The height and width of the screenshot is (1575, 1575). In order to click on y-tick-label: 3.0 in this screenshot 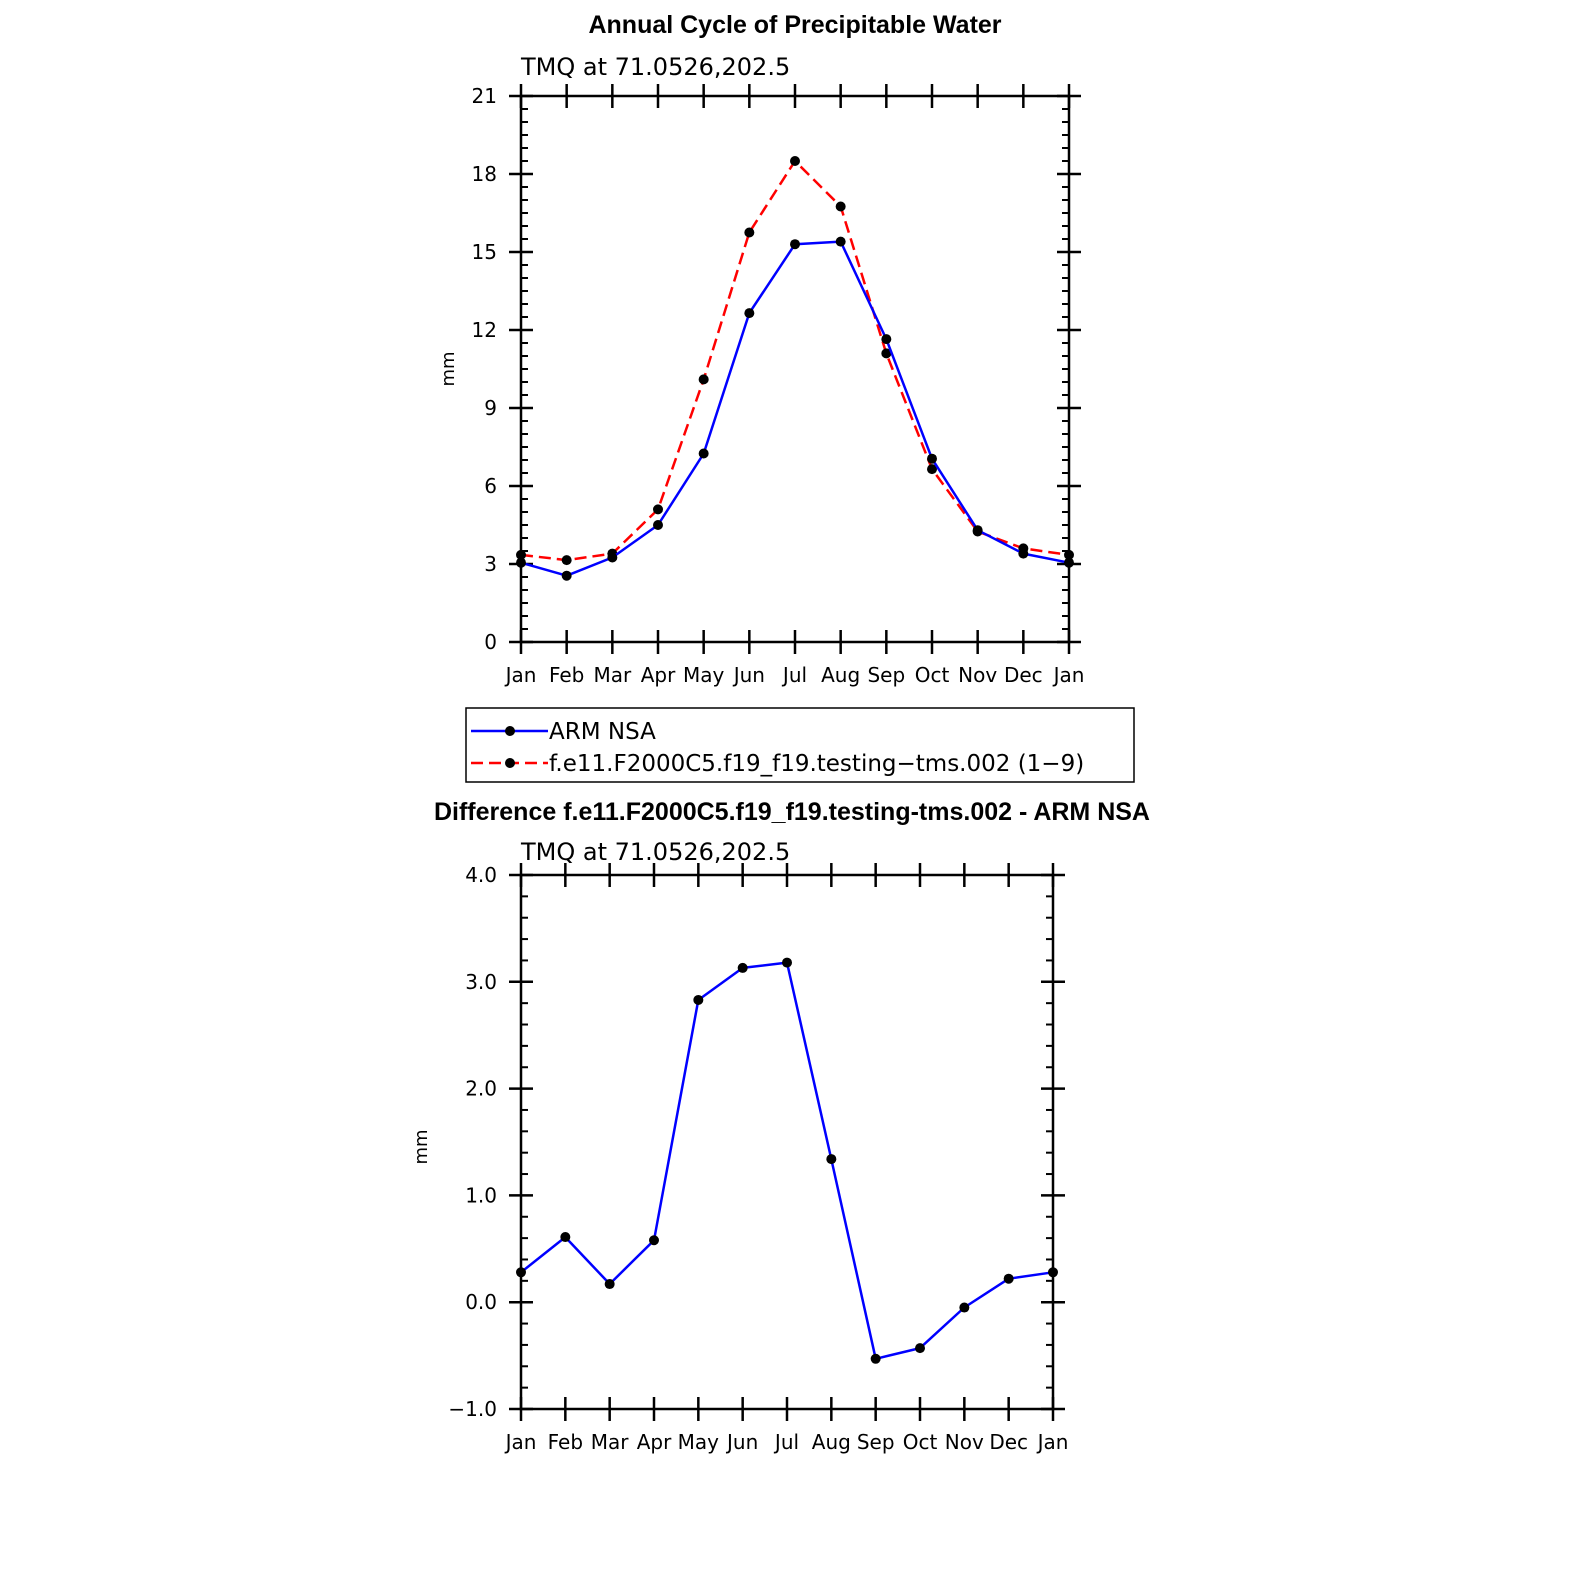, I will do `click(481, 982)`.